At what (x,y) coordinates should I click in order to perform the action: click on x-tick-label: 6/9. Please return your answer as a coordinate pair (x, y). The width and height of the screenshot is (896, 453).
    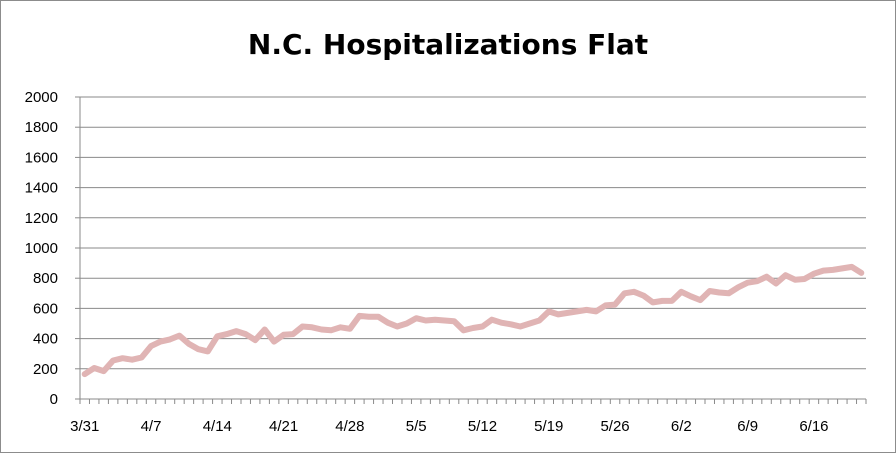
    Looking at the image, I should click on (747, 426).